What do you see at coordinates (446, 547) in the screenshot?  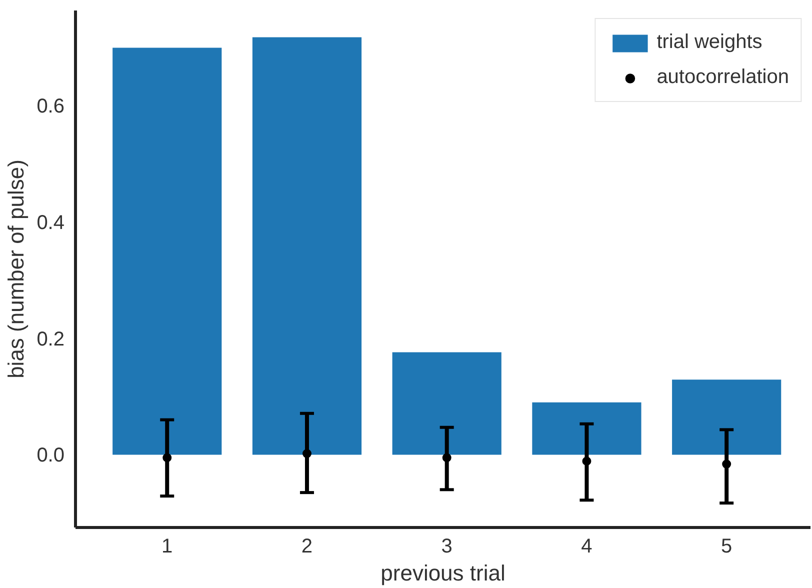 I see `x-tick-label: 3` at bounding box center [446, 547].